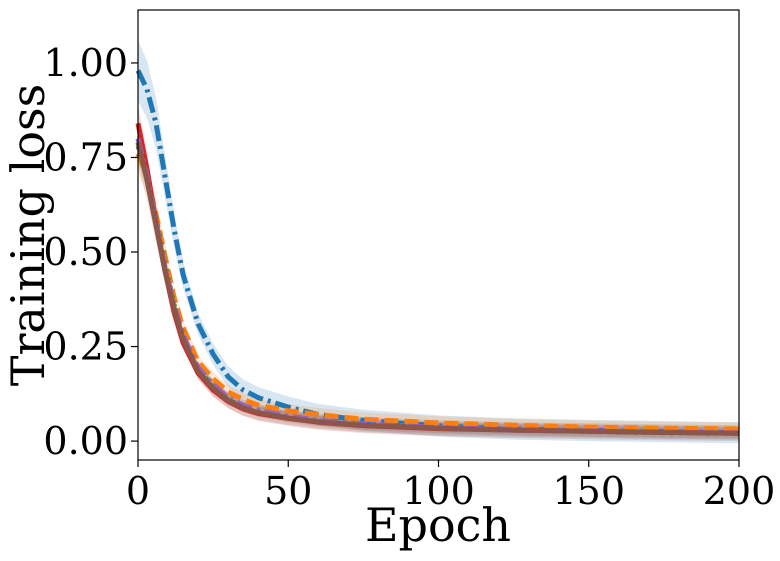 The image size is (780, 561). I want to click on x-tick-label: 50, so click(288, 491).